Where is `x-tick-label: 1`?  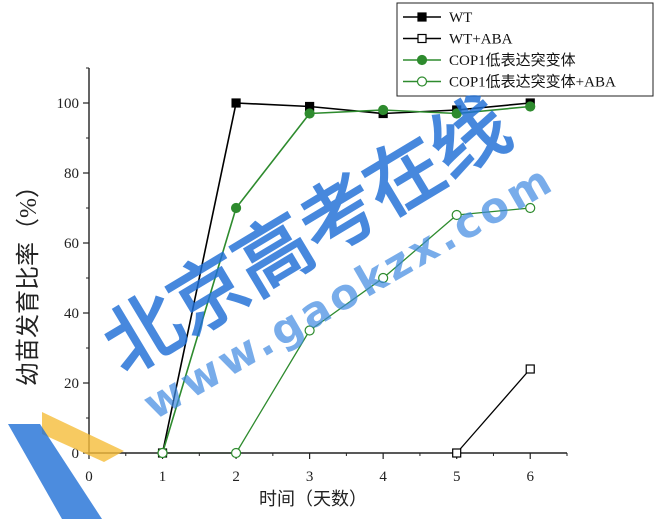 x-tick-label: 1 is located at coordinates (163, 477).